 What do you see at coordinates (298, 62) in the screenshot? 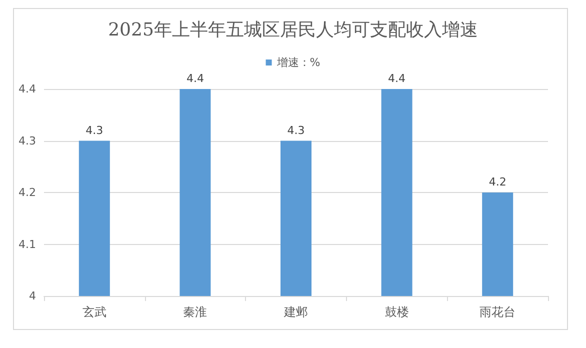
I see `legend-label: 增速：%` at bounding box center [298, 62].